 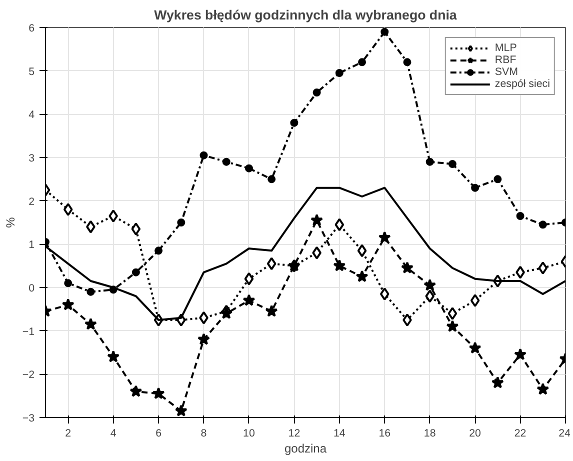 What do you see at coordinates (31, 245) in the screenshot?
I see `y-tick-label: 1` at bounding box center [31, 245].